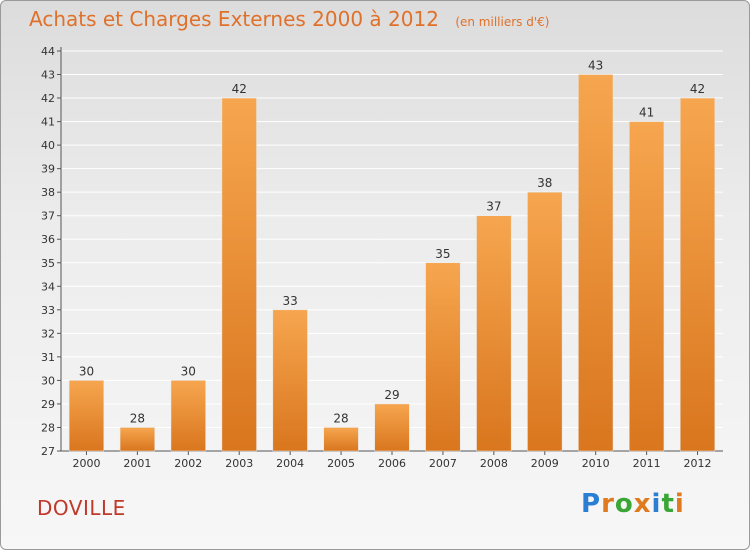 The height and width of the screenshot is (550, 750). I want to click on y-tick-label: 29, so click(48, 404).